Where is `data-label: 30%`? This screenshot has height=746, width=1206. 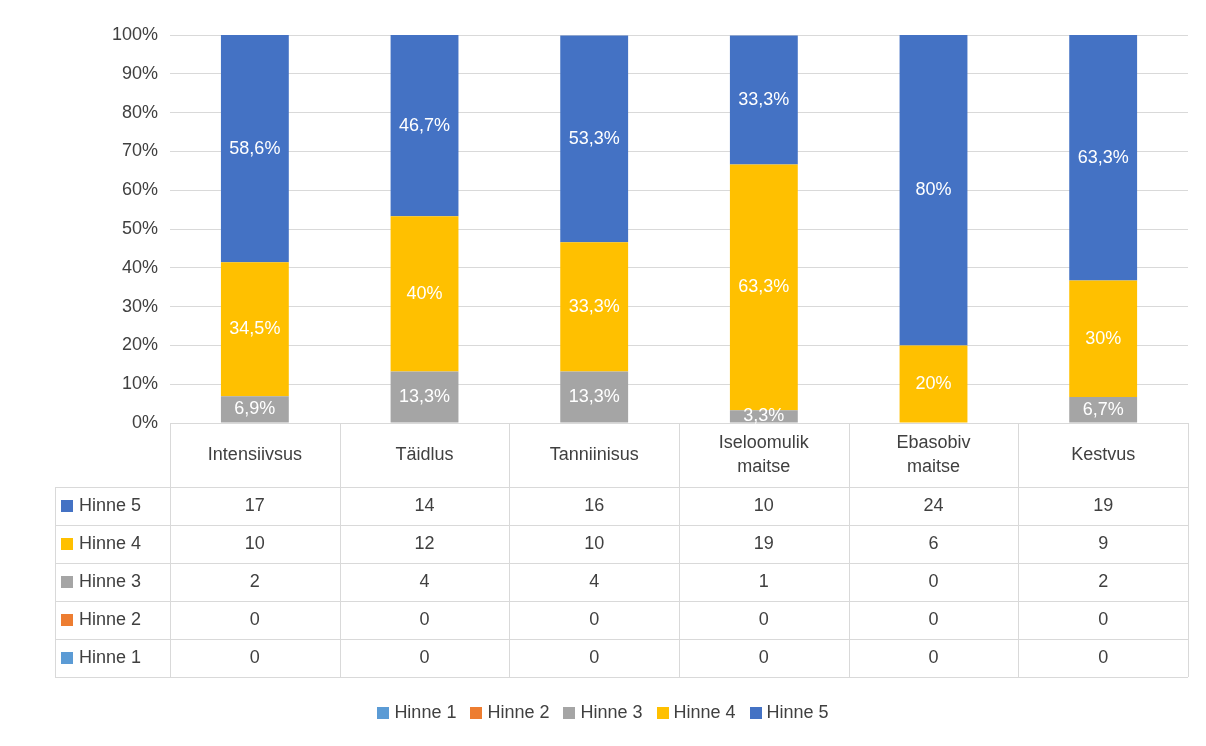
data-label: 30% is located at coordinates (1103, 337).